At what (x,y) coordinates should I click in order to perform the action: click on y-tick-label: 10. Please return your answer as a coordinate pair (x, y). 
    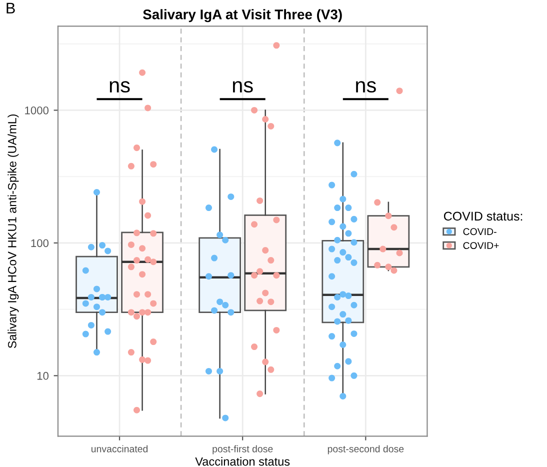
    Looking at the image, I should click on (43, 376).